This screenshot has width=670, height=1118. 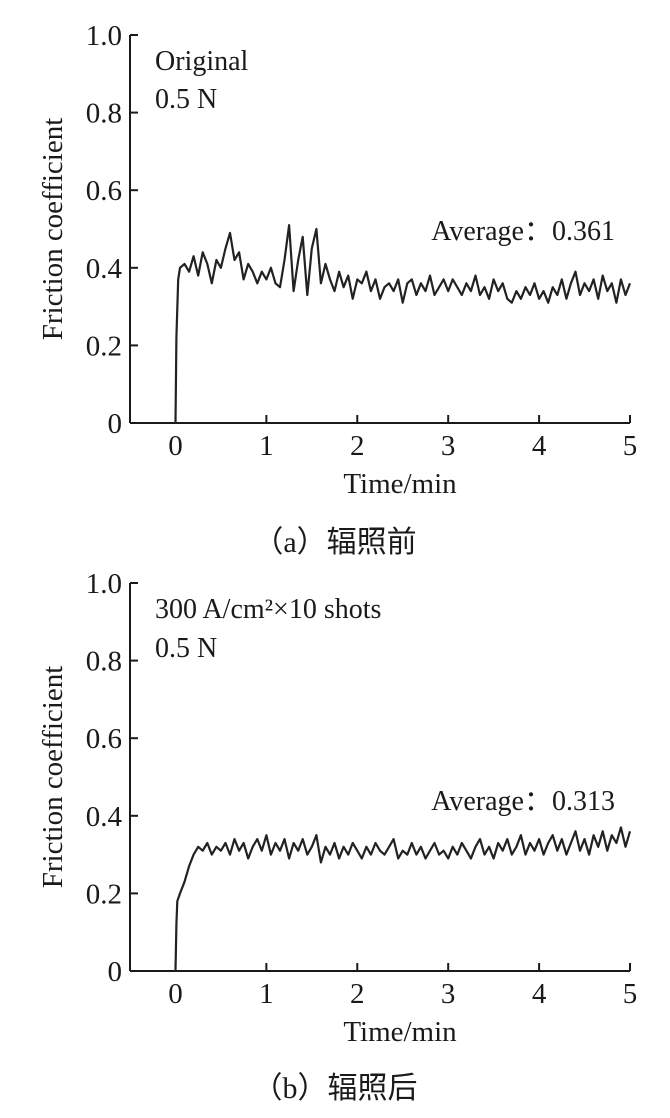 I want to click on panel-caption: （b）辐照后, so click(x=335, y=1088).